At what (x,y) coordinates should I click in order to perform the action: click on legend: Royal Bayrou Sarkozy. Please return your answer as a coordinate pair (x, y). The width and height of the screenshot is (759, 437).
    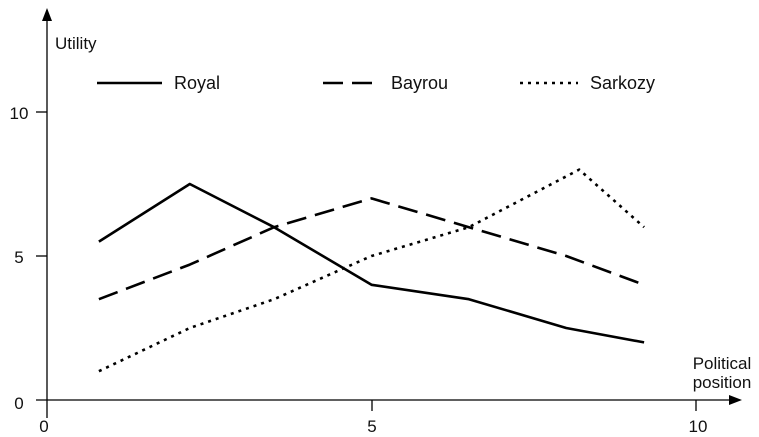
    Looking at the image, I should click on (376, 83).